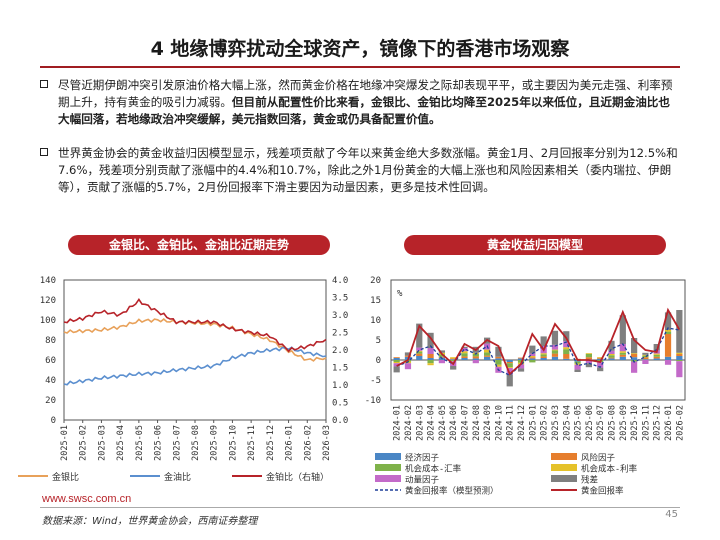 The image size is (720, 540). Describe the element at coordinates (340, 386) in the screenshot. I see `y2-tick-label: 1.0` at that location.